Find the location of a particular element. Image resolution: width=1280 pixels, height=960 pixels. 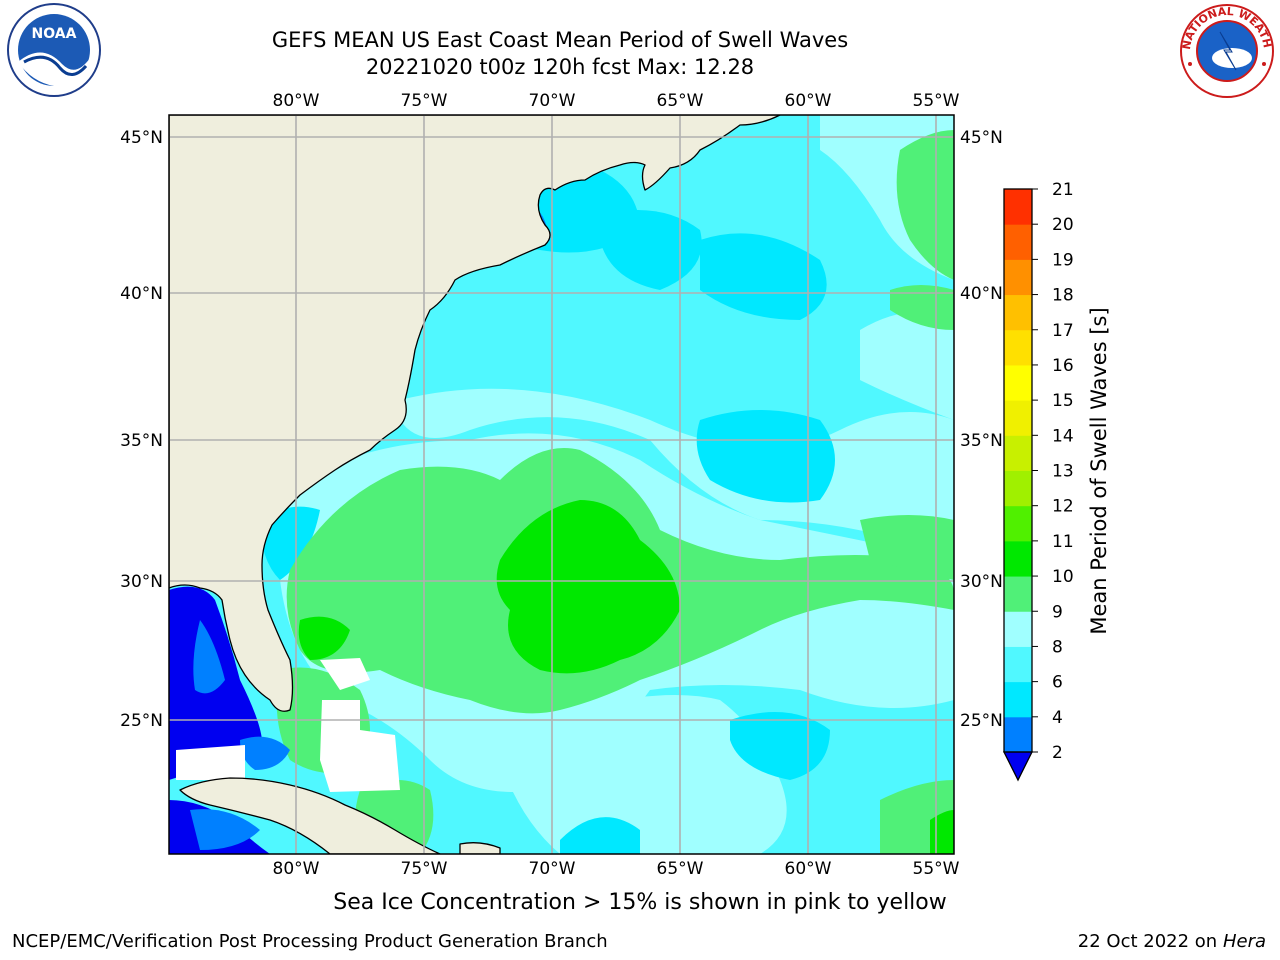

lat-label-left: 45°N is located at coordinates (141, 138).